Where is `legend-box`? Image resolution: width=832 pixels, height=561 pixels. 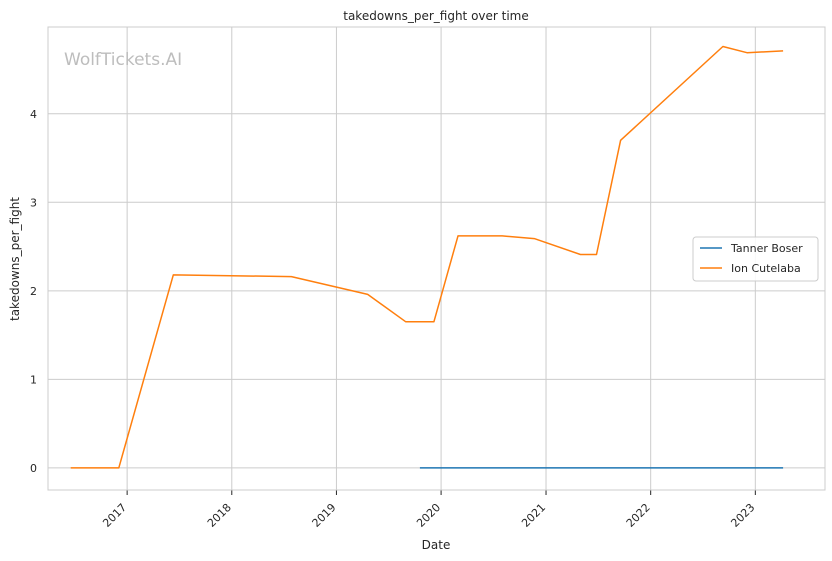
legend-box is located at coordinates (755, 259).